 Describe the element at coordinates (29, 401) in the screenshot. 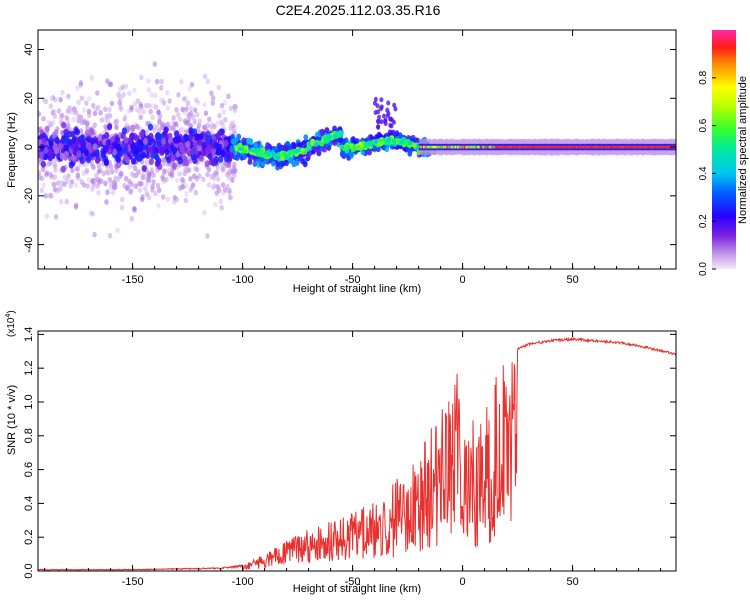

I see `snr-y-tick-label: 1.0` at that location.